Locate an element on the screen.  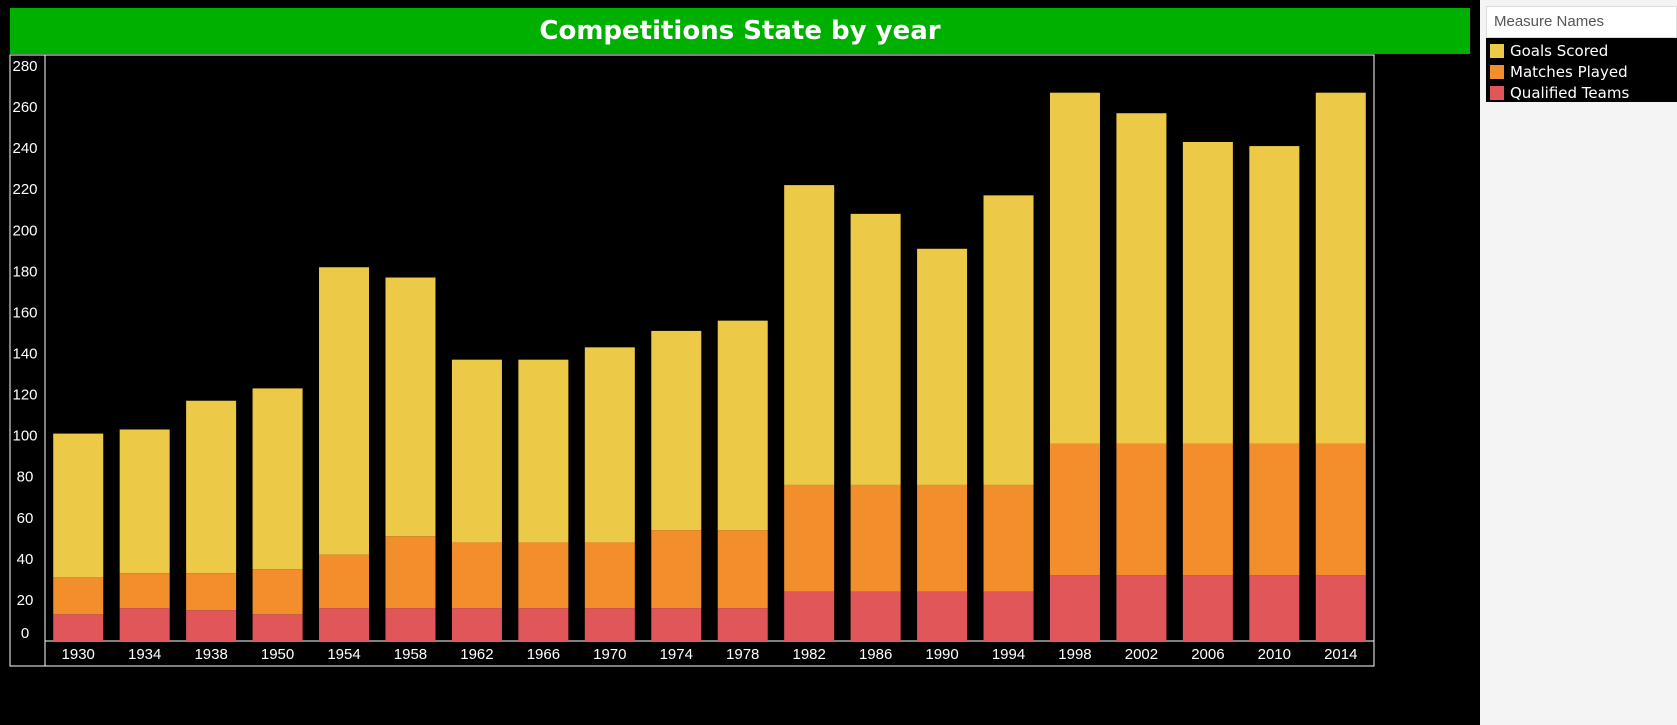
legend-item: Goals Scored is located at coordinates (1581, 50).